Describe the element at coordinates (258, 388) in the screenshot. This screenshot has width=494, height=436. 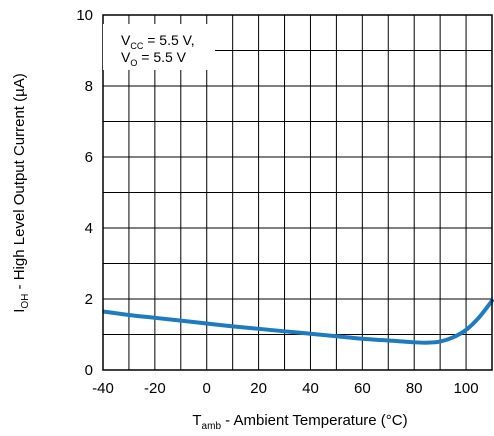
I see `x-tick-label: 20` at that location.